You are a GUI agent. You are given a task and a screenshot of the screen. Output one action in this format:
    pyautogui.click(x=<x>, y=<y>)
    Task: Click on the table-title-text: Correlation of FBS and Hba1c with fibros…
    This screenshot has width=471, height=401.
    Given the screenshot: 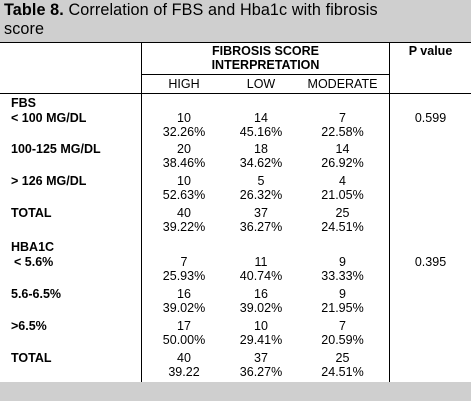 What is the action you would take?
    pyautogui.click(x=223, y=10)
    